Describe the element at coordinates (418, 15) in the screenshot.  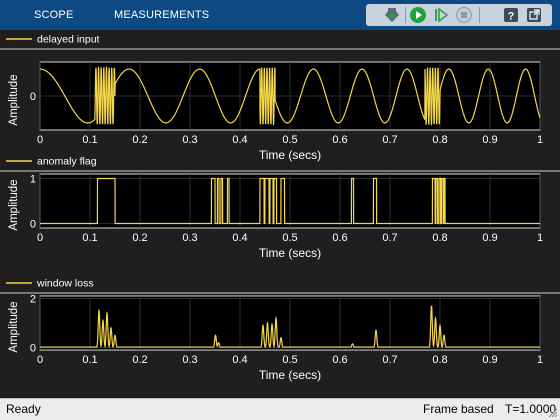
I see `run-icon` at that location.